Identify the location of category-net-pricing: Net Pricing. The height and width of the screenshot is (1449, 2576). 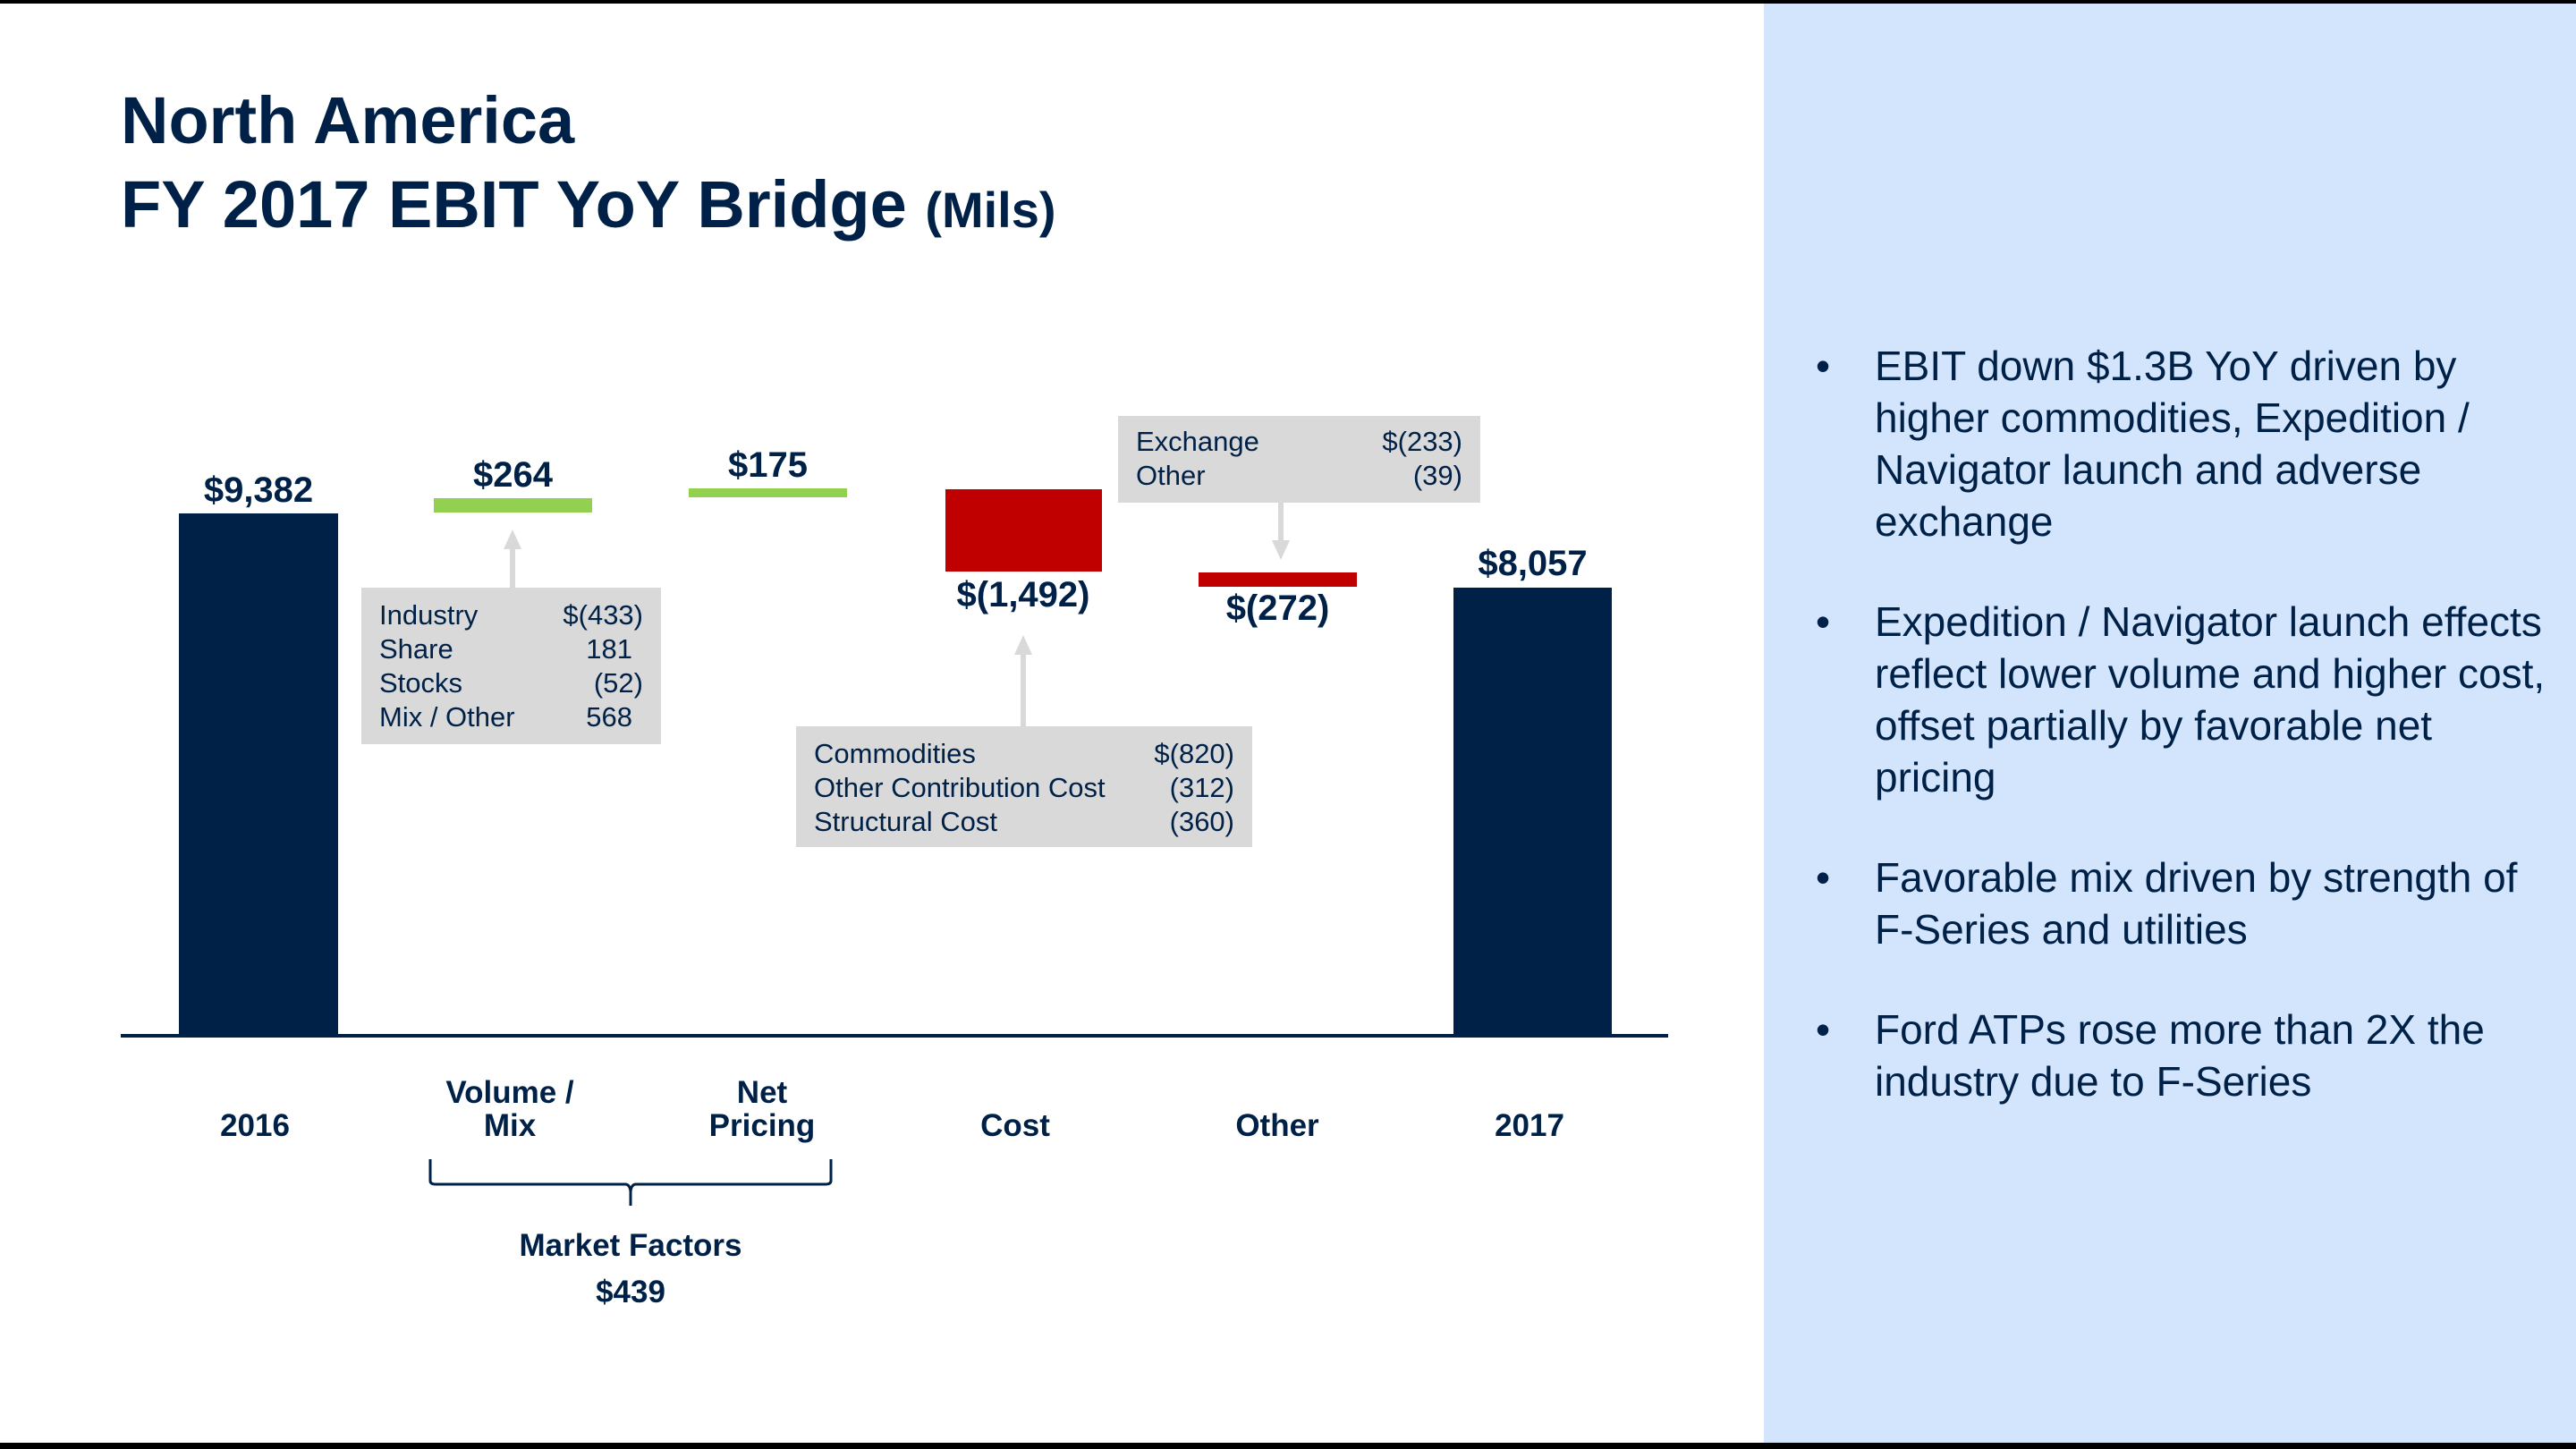
(762, 1109).